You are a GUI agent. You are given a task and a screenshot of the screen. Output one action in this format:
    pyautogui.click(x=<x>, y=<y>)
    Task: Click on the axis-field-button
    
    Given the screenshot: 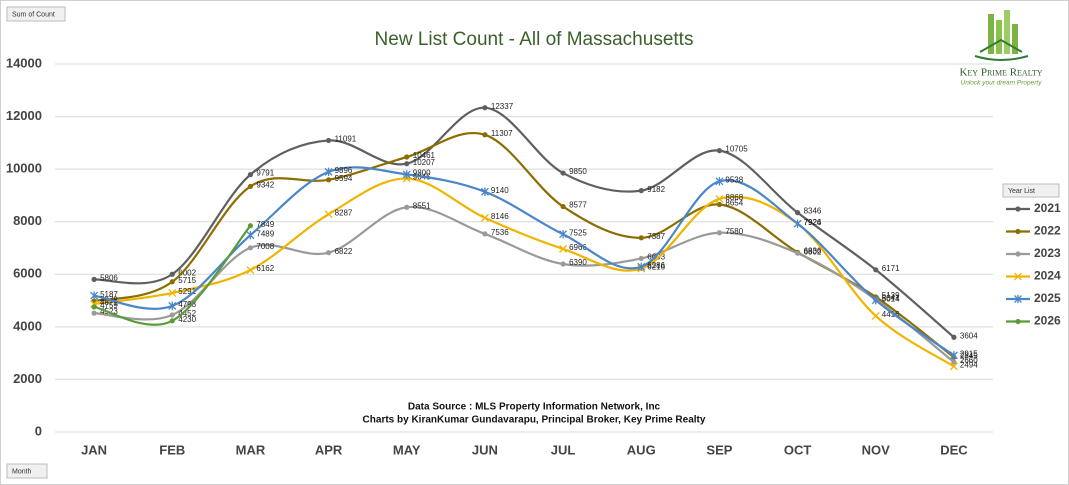 What is the action you would take?
    pyautogui.click(x=27, y=471)
    